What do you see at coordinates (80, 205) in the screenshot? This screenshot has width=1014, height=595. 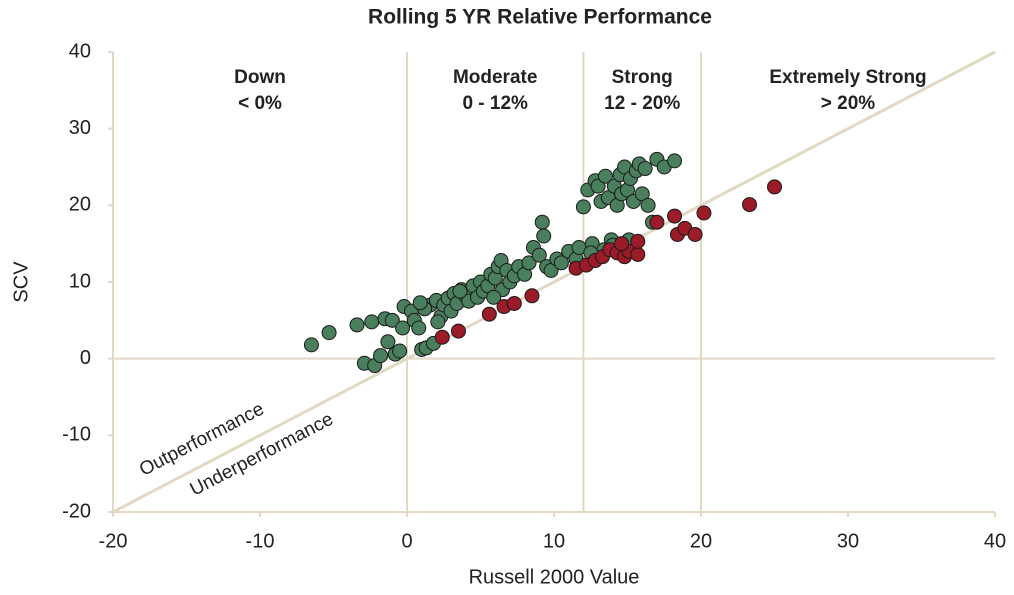 I see `y-tick-label: 20` at bounding box center [80, 205].